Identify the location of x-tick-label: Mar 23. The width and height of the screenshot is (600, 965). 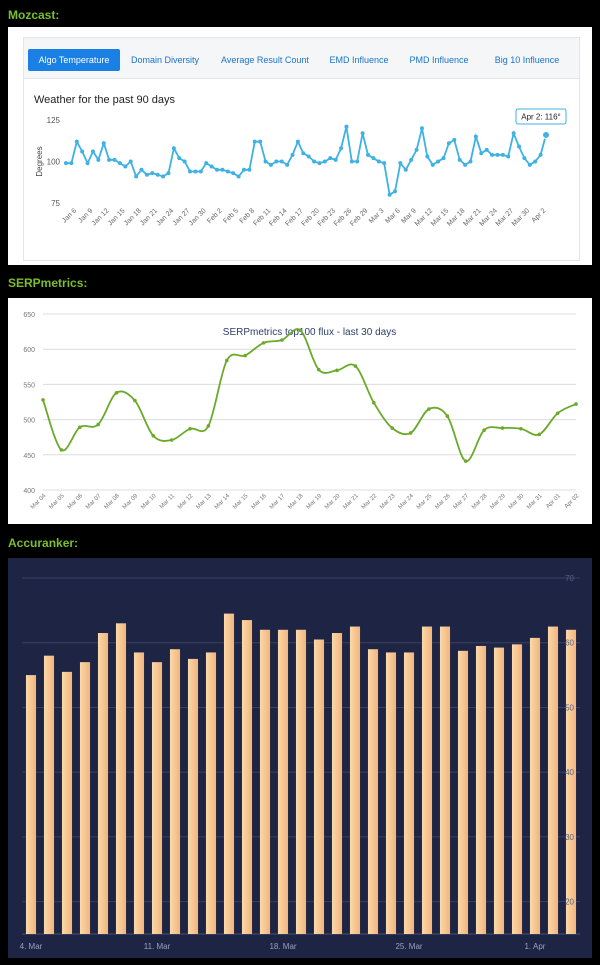
(388, 502).